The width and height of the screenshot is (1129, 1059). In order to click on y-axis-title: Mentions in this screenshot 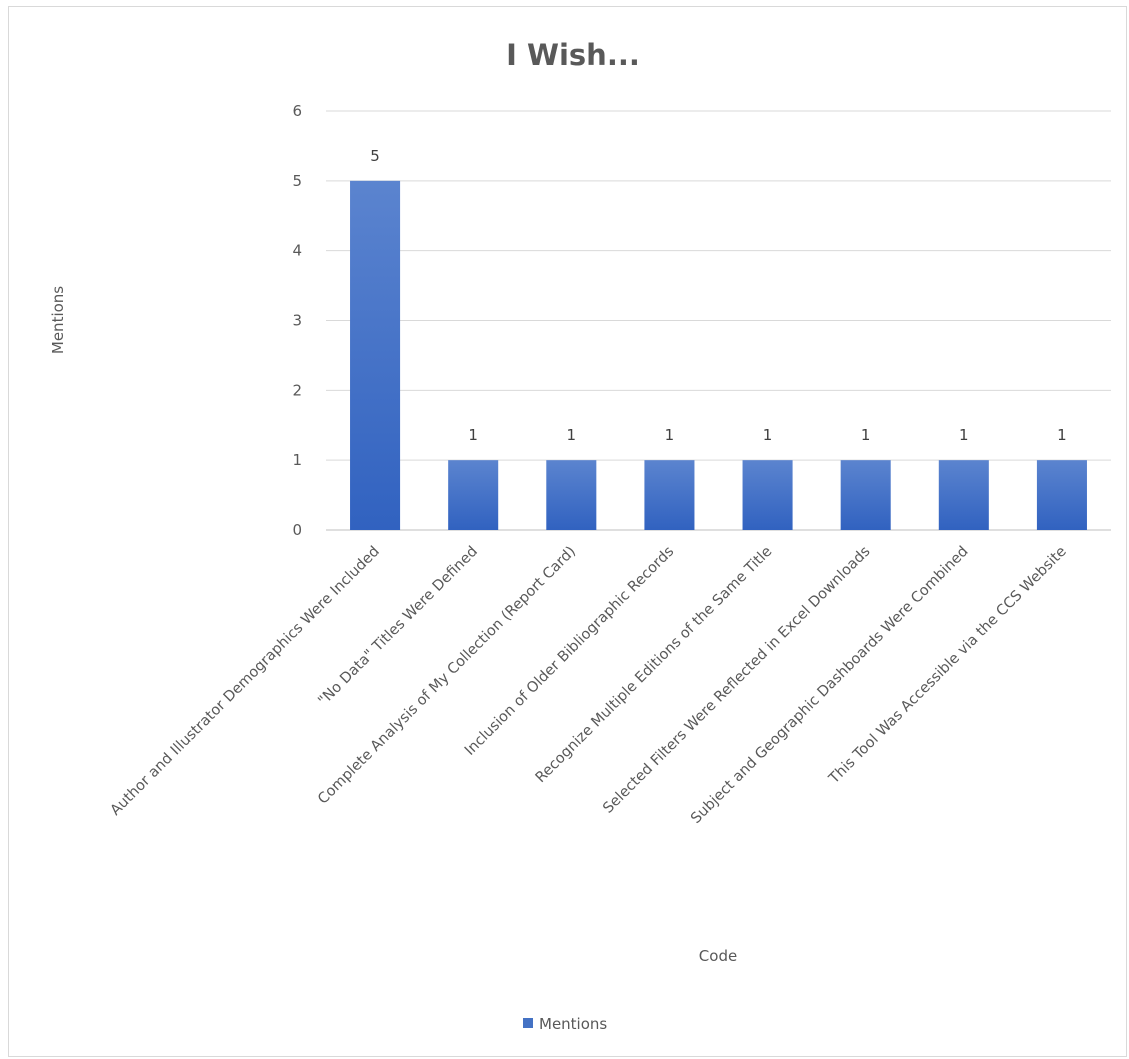, I will do `click(58, 320)`.